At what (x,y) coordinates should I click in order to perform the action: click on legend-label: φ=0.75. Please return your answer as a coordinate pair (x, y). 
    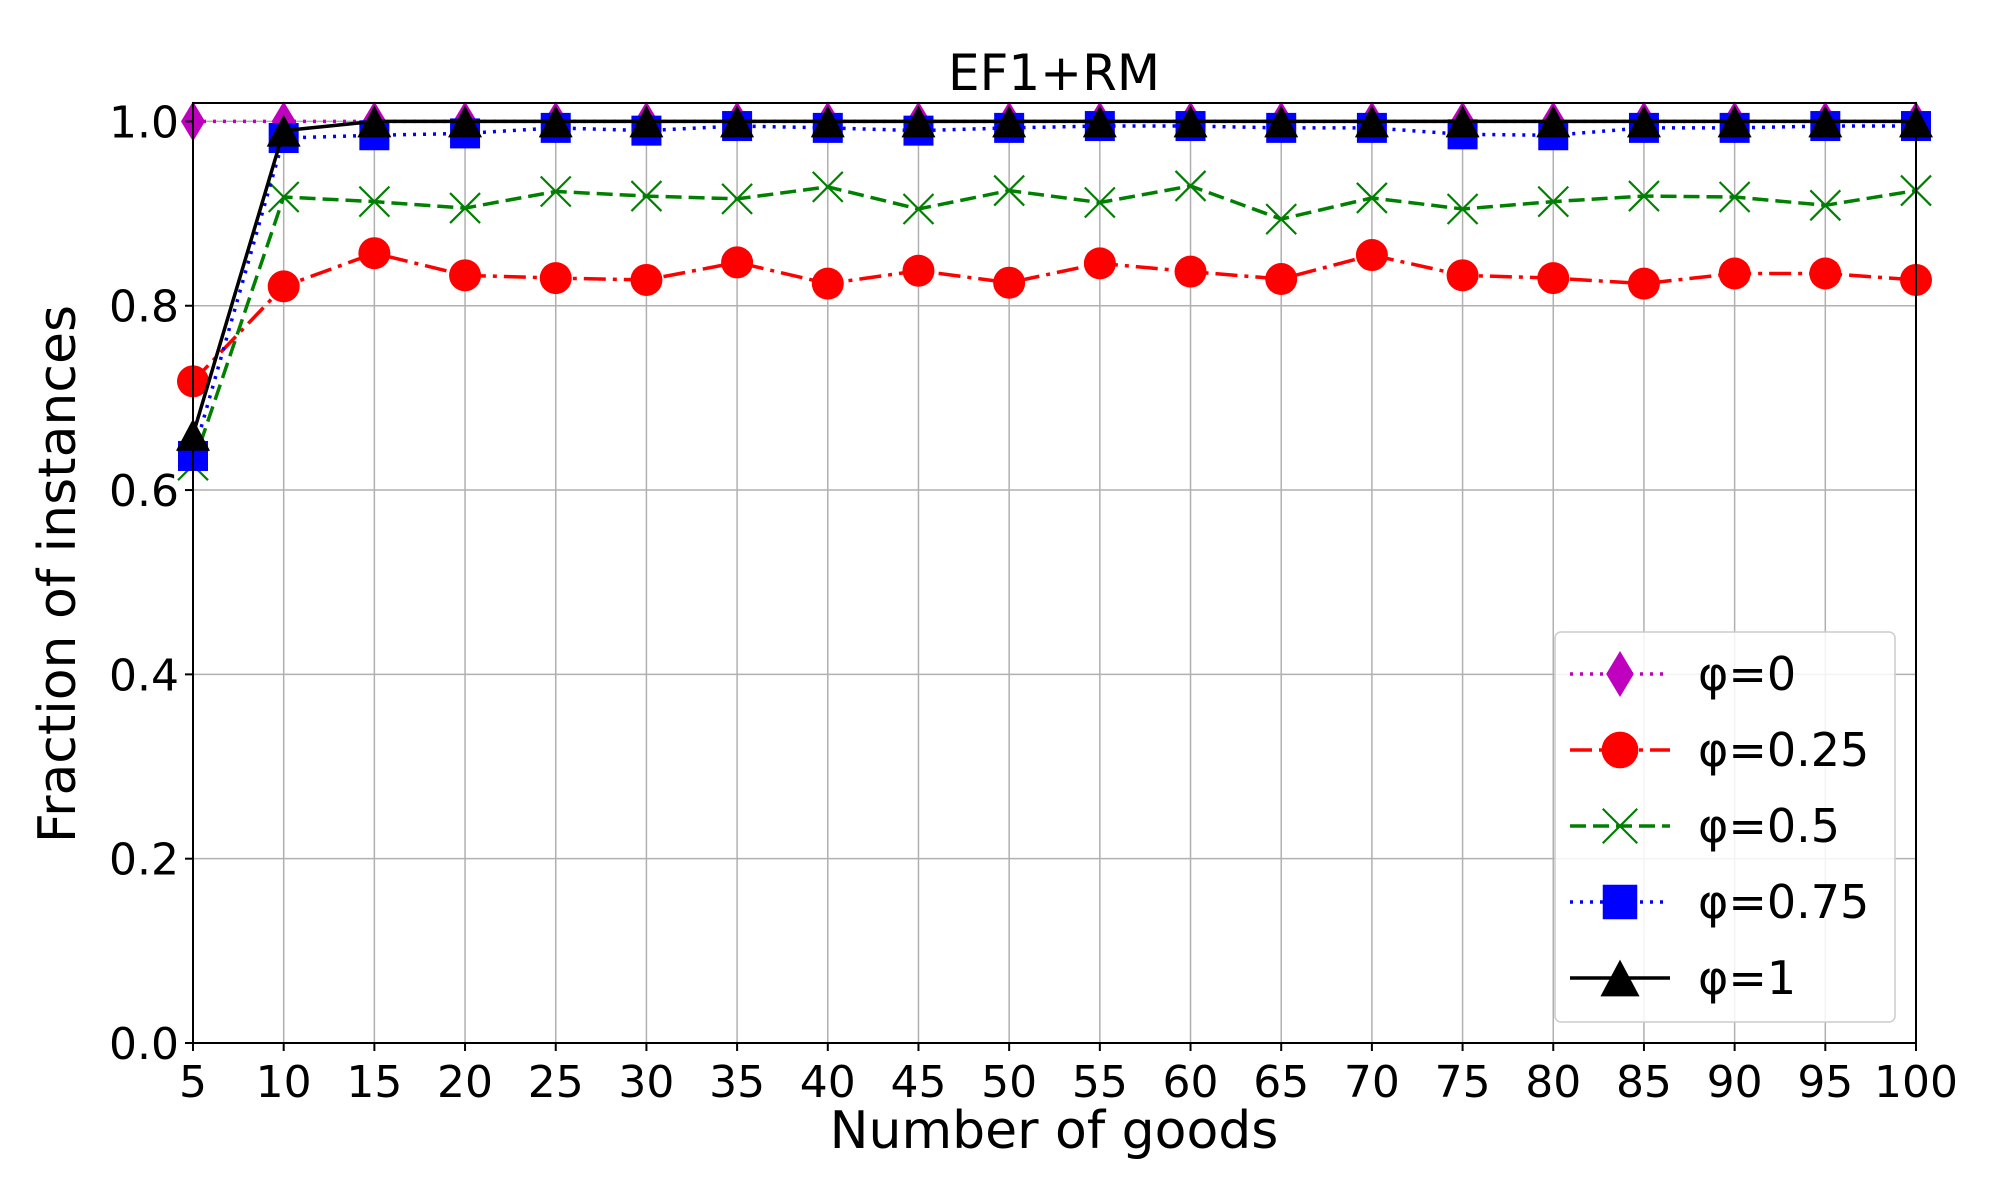
    Looking at the image, I should click on (1783, 902).